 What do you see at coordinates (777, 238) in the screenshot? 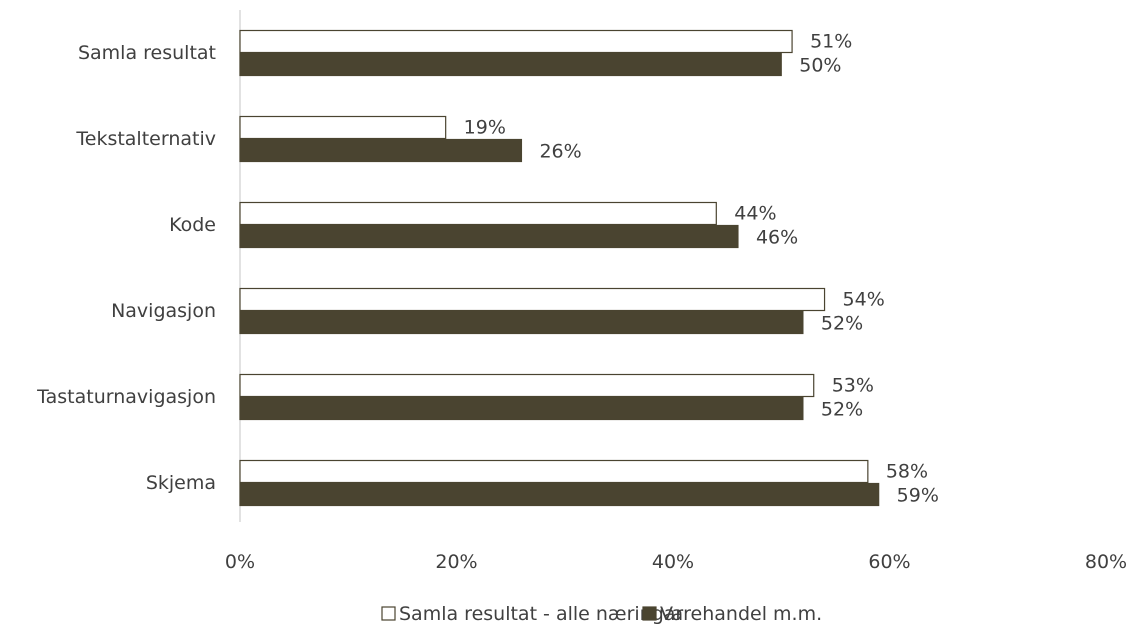
I see `value-label: 46%` at bounding box center [777, 238].